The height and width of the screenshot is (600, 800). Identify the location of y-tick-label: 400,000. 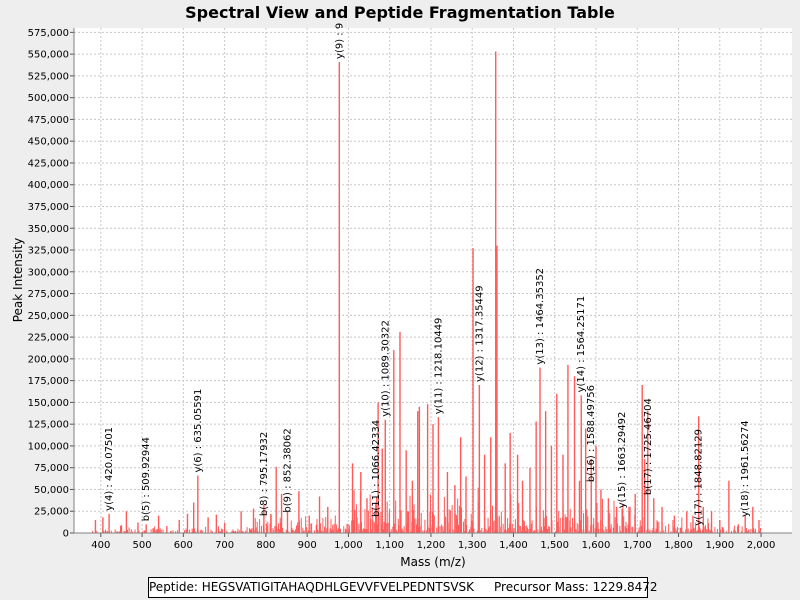
(48, 185).